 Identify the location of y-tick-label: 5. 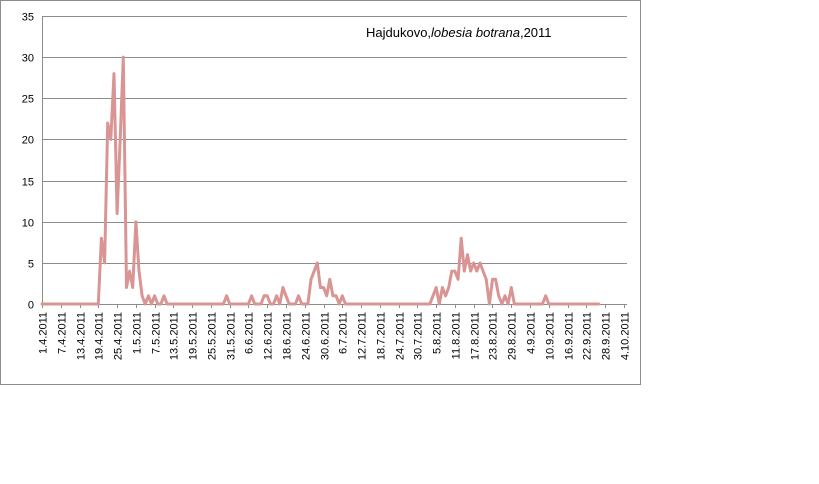
(31, 265).